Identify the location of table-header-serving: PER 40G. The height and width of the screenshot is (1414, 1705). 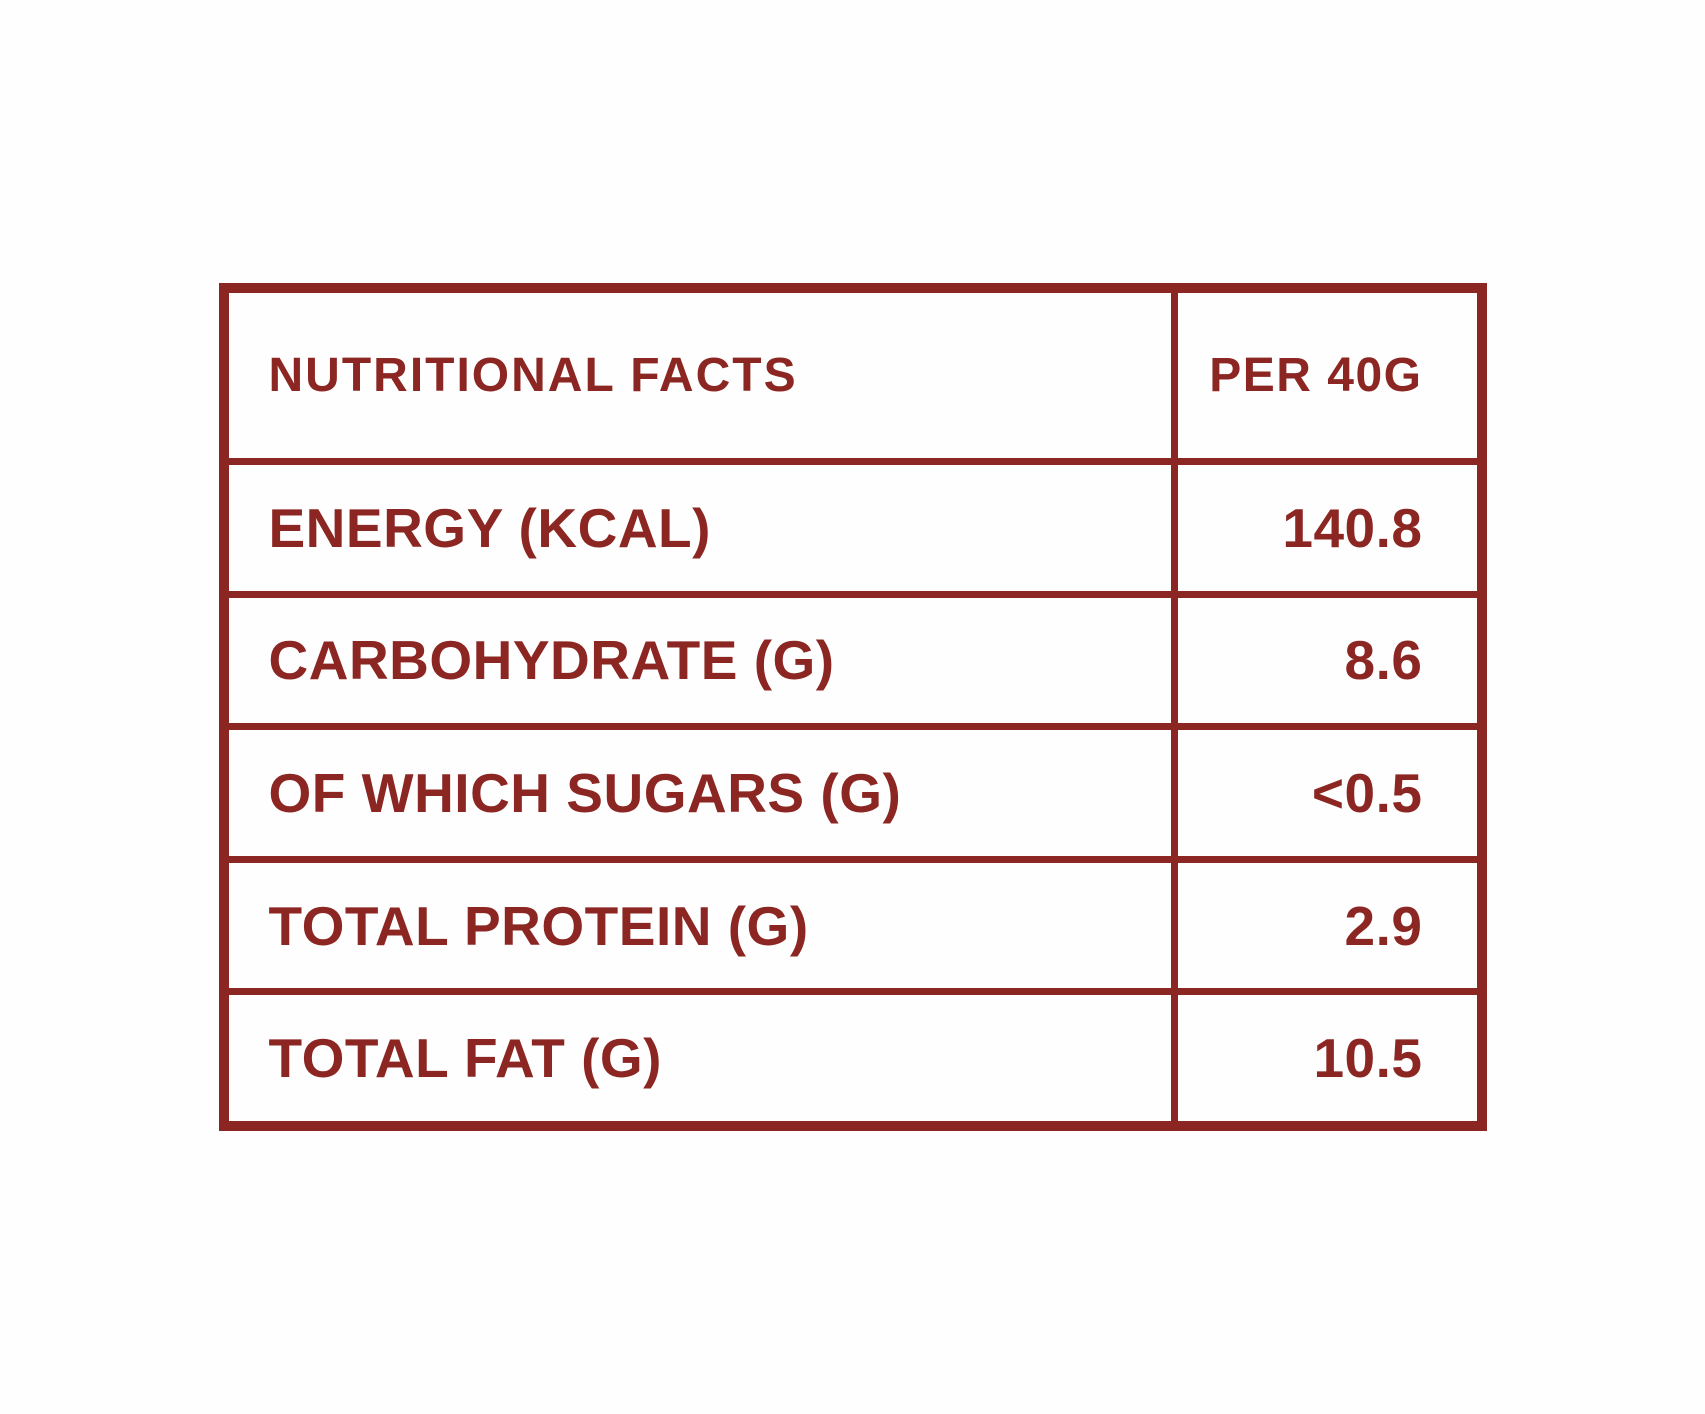
(1316, 375).